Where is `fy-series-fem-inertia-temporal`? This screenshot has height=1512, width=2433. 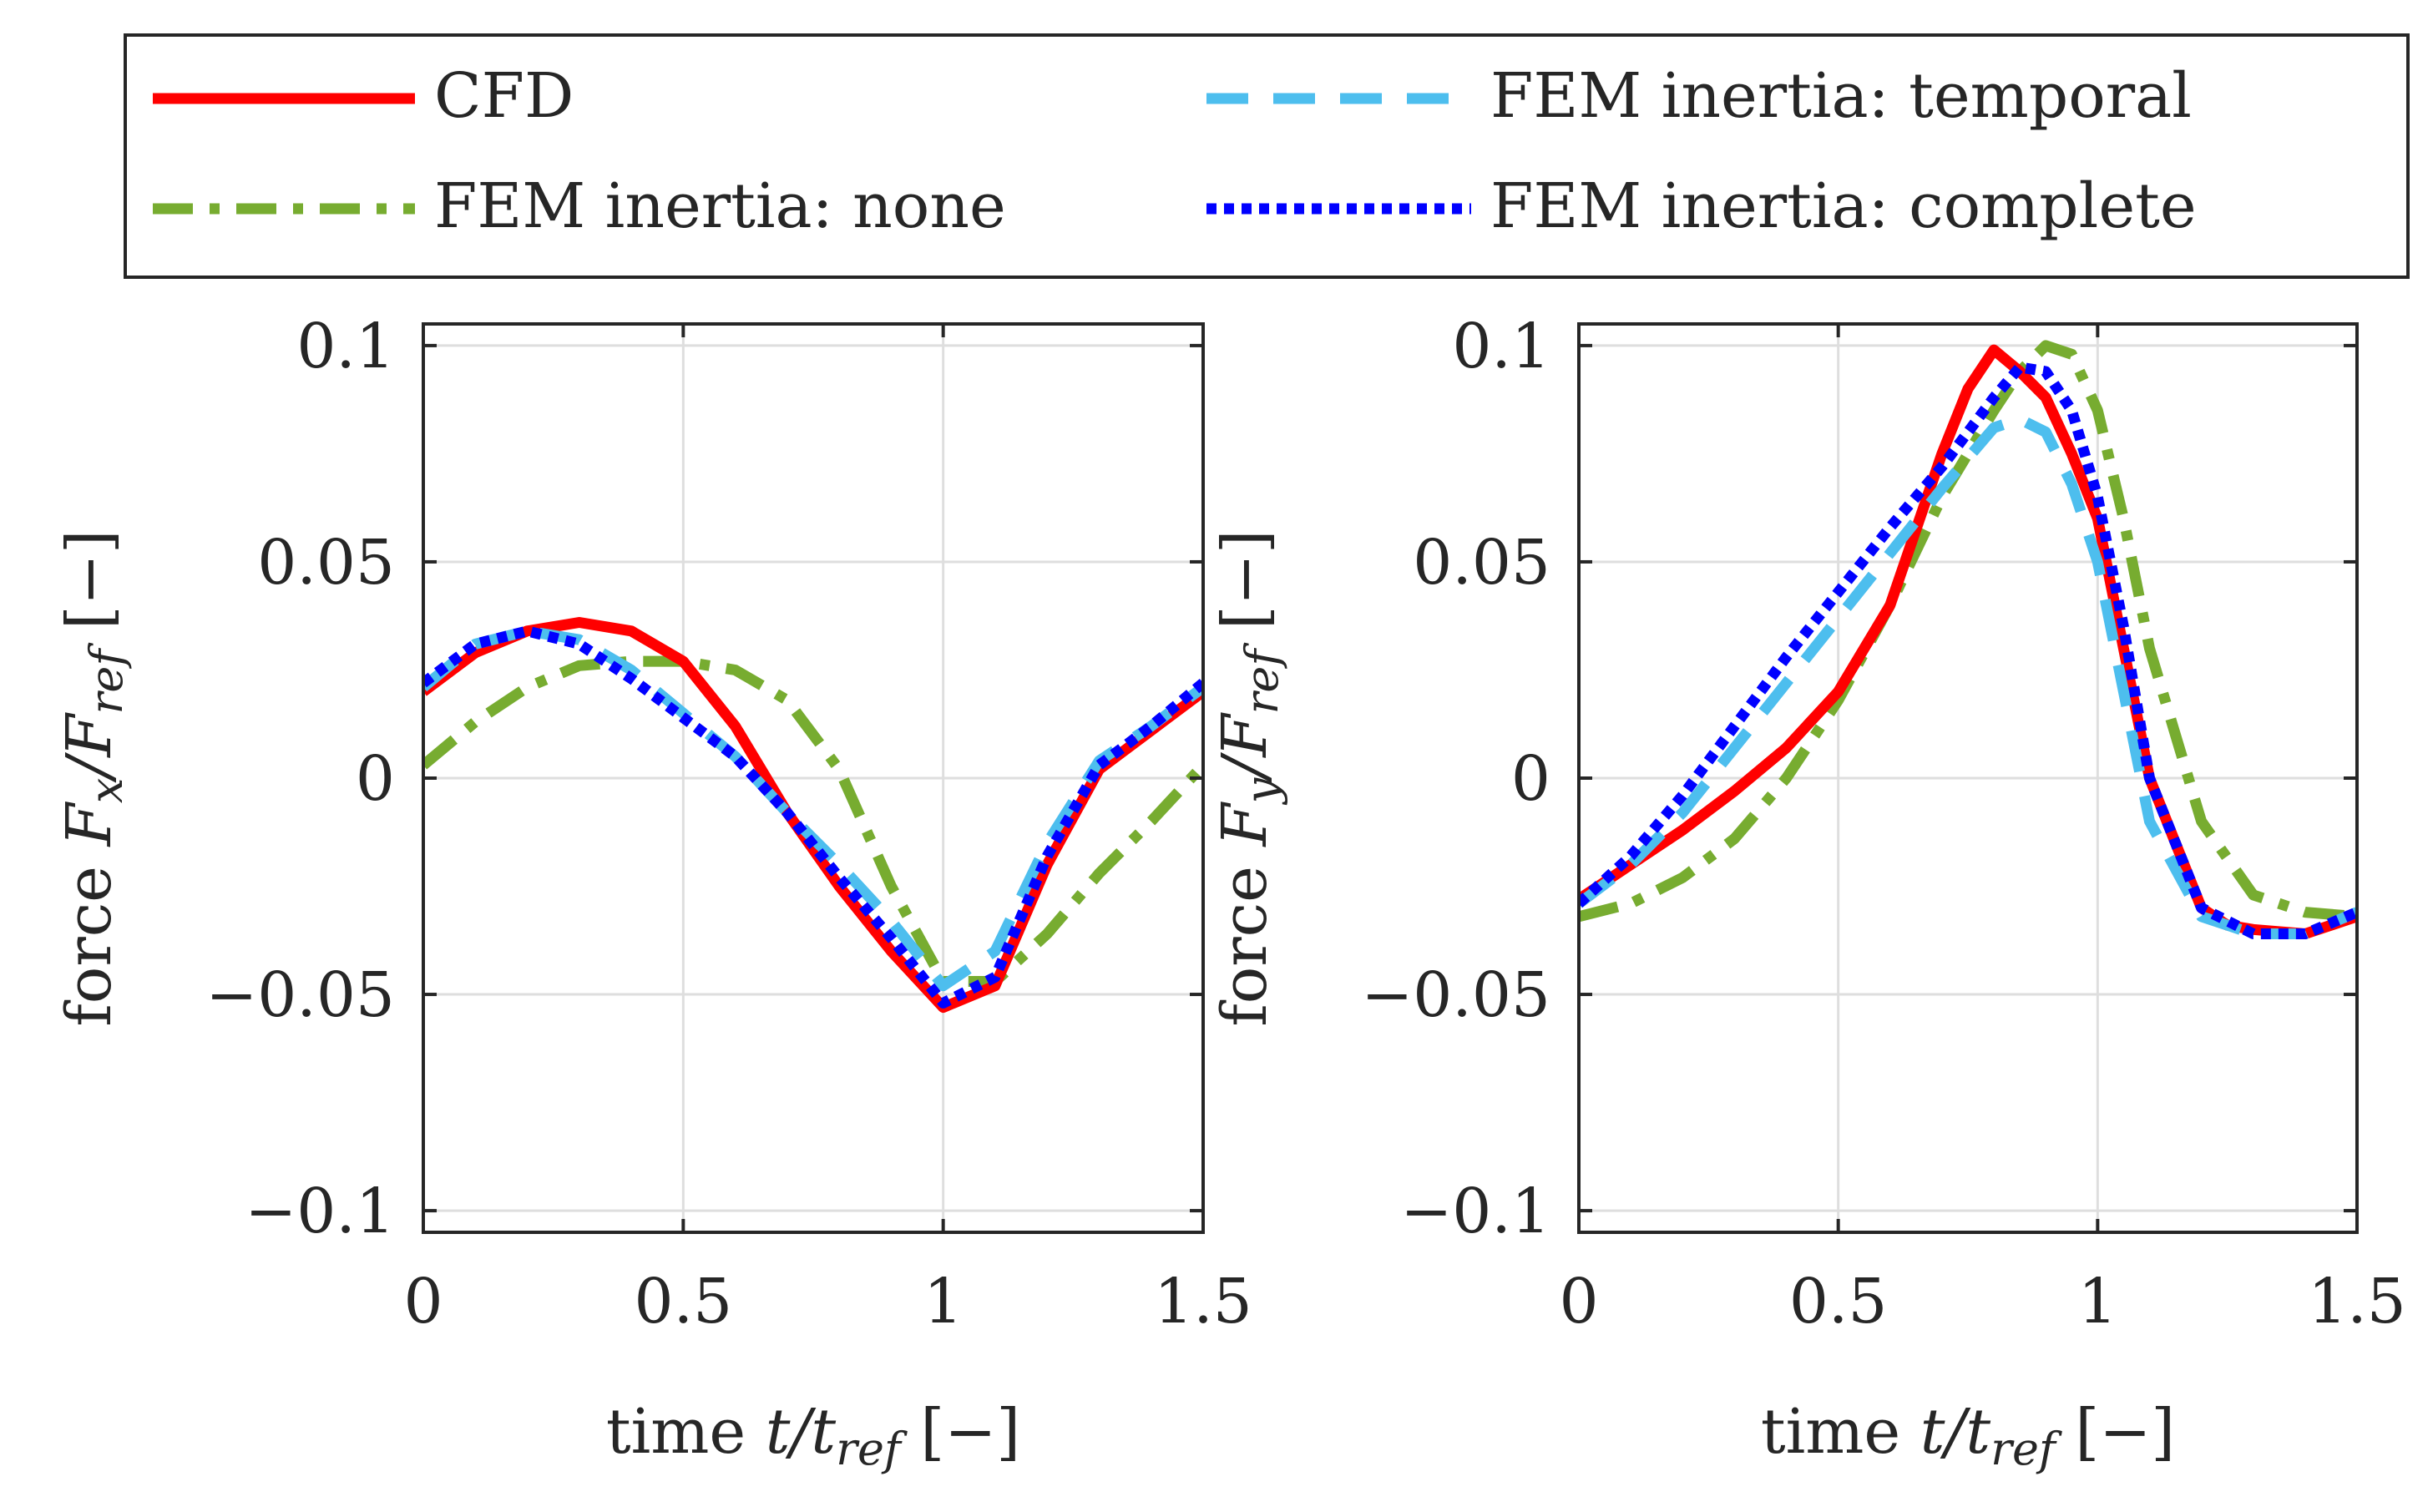
fy-series-fem-inertia-temporal is located at coordinates (1968, 676).